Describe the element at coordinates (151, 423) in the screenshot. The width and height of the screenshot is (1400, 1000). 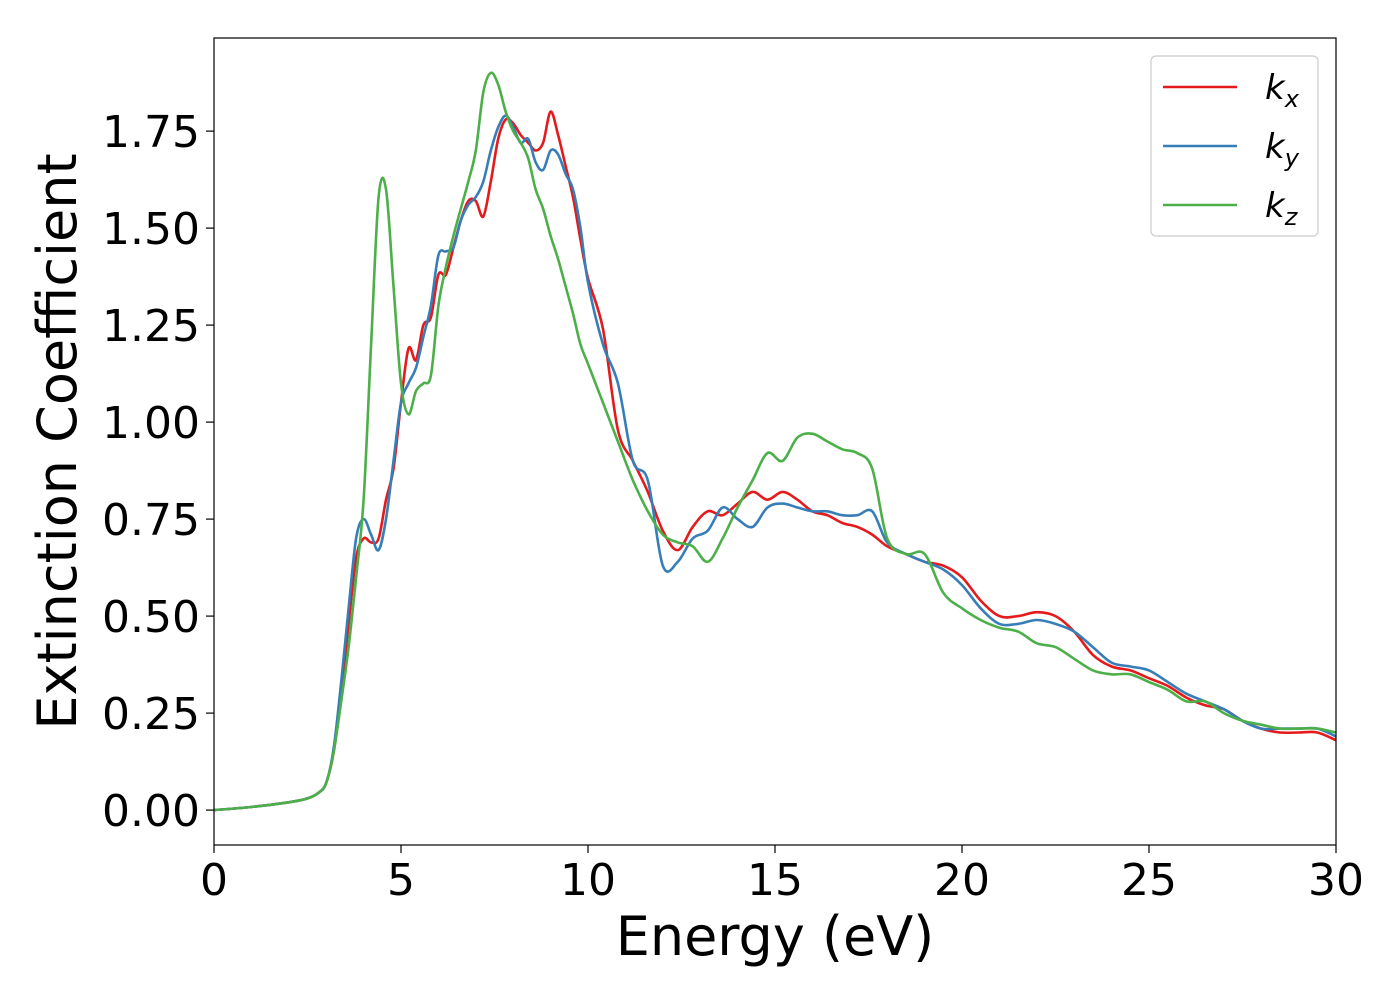
I see `y-tick-label: 1.00` at that location.